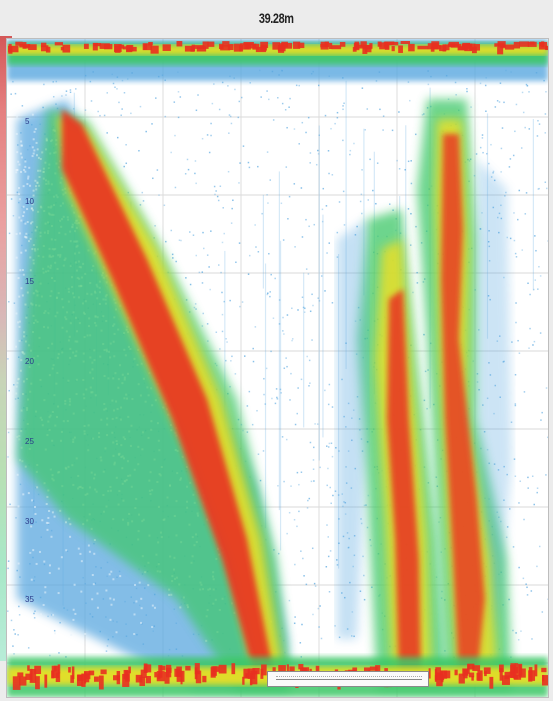 This screenshot has height=701, width=553. I want to click on depth-tick-label: 10, so click(29, 201).